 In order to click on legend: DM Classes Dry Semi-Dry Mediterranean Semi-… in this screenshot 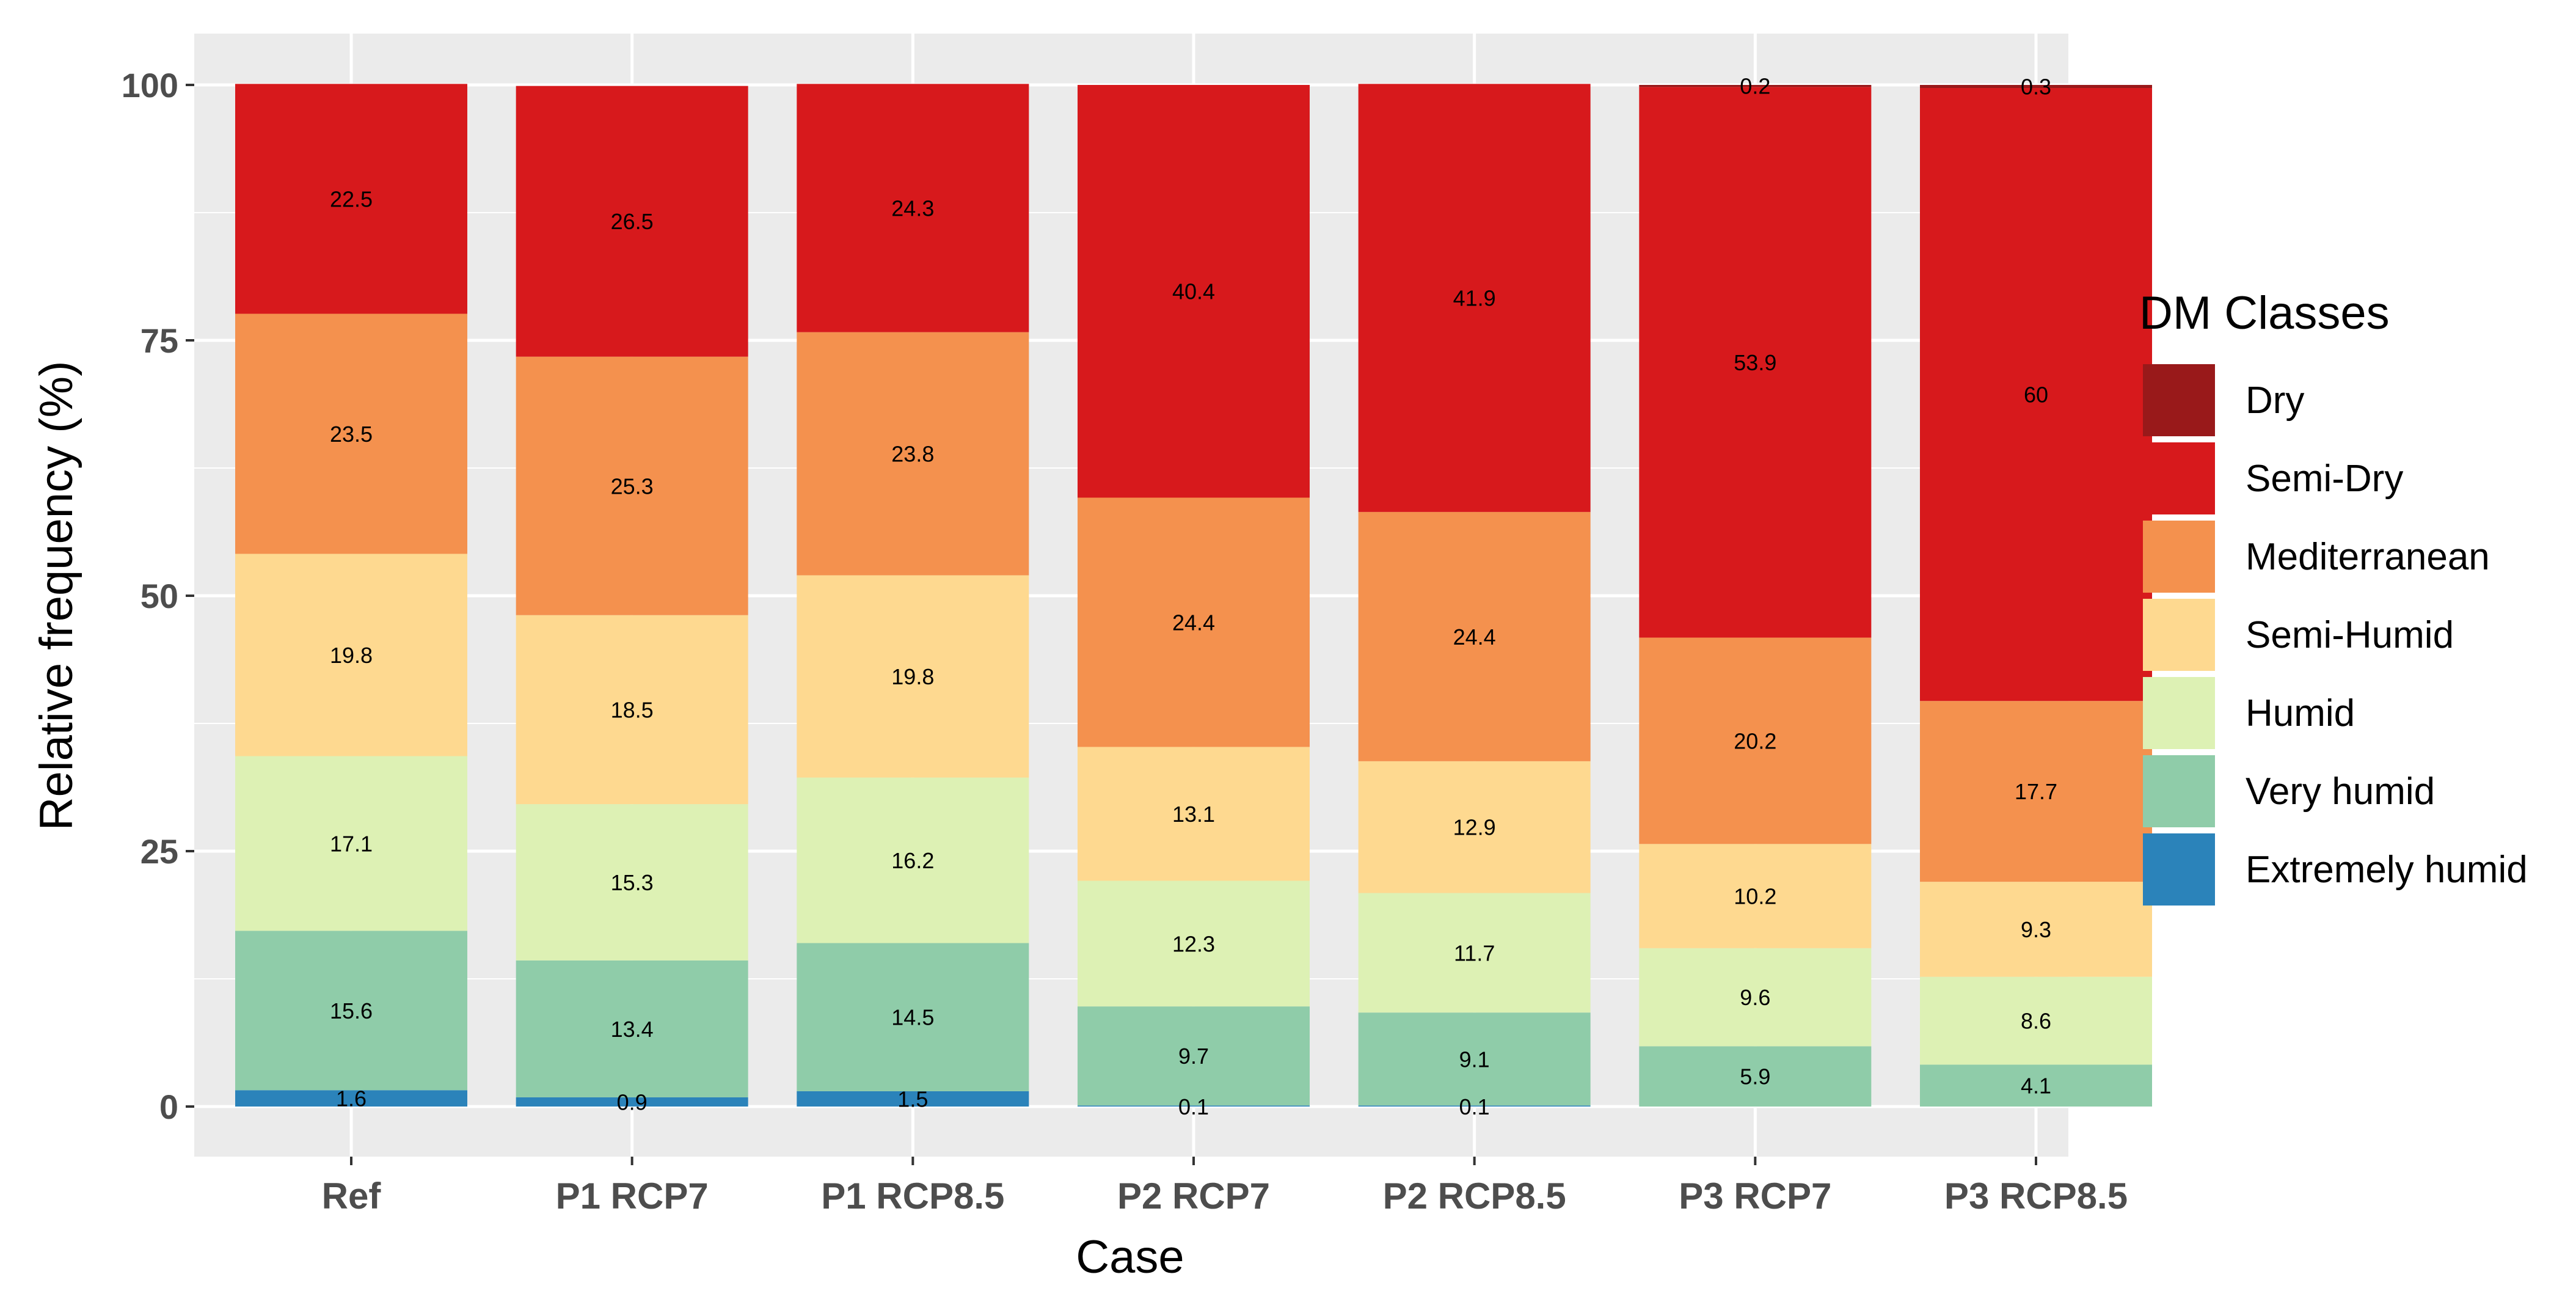, I will do `click(2333, 596)`.